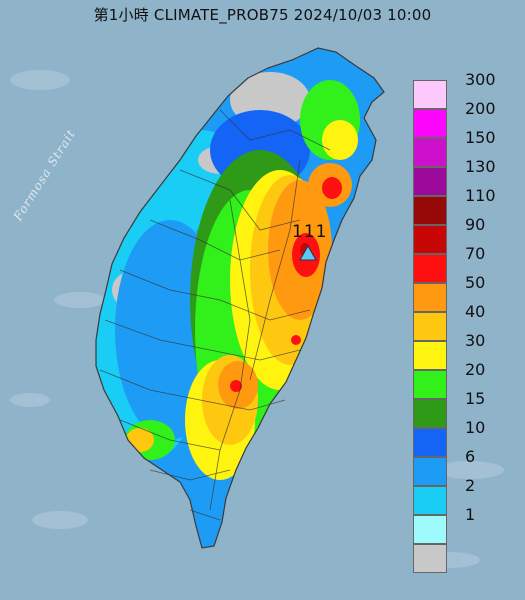  I want to click on legend-label: 300, so click(480, 79).